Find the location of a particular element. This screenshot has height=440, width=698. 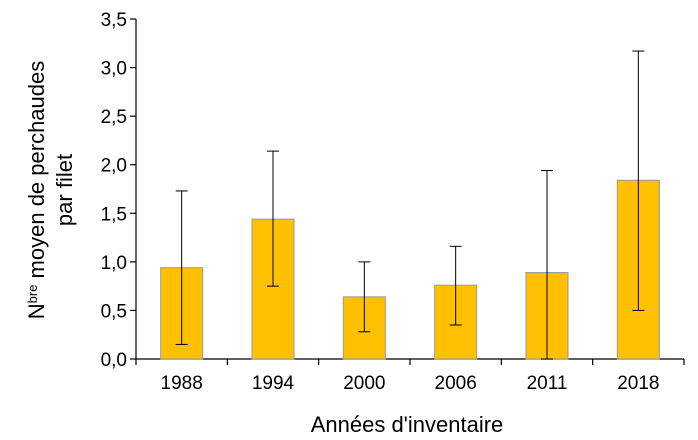

x-tick-label: 2000 is located at coordinates (364, 383).